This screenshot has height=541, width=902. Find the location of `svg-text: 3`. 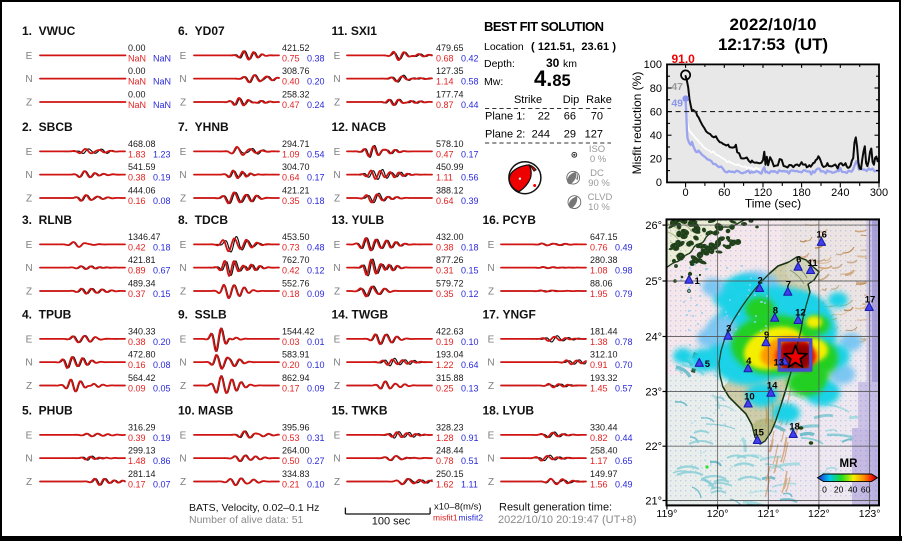

svg-text: 3 is located at coordinates (728, 329).